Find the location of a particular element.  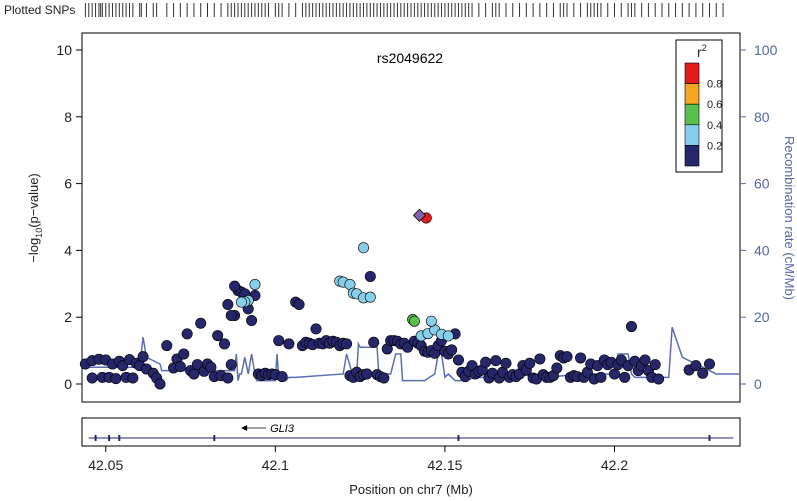

left-axis-title-prefix: −log is located at coordinates (33, 250).